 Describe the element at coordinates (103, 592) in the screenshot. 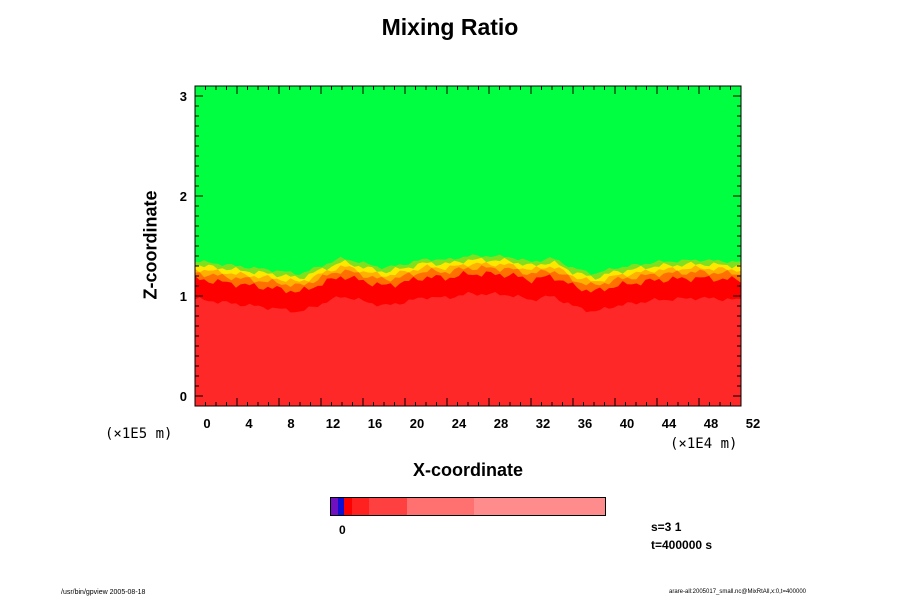

I see `footer-left: /usr/bin/gpview 2005-08-18` at that location.